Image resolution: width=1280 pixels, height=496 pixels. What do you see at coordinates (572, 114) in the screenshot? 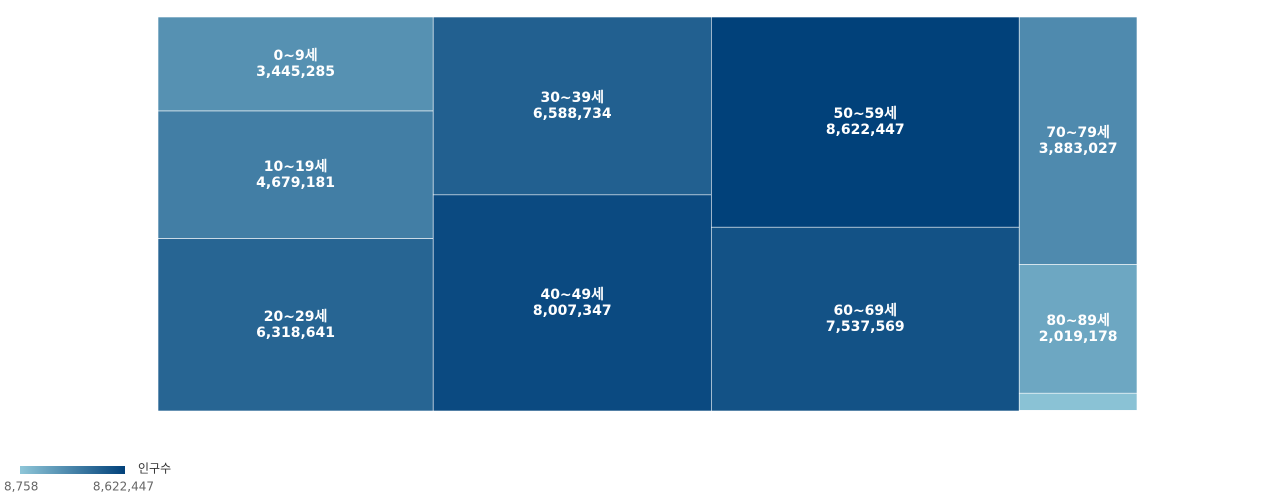
I see `tile-value: 6,588,734` at bounding box center [572, 114].